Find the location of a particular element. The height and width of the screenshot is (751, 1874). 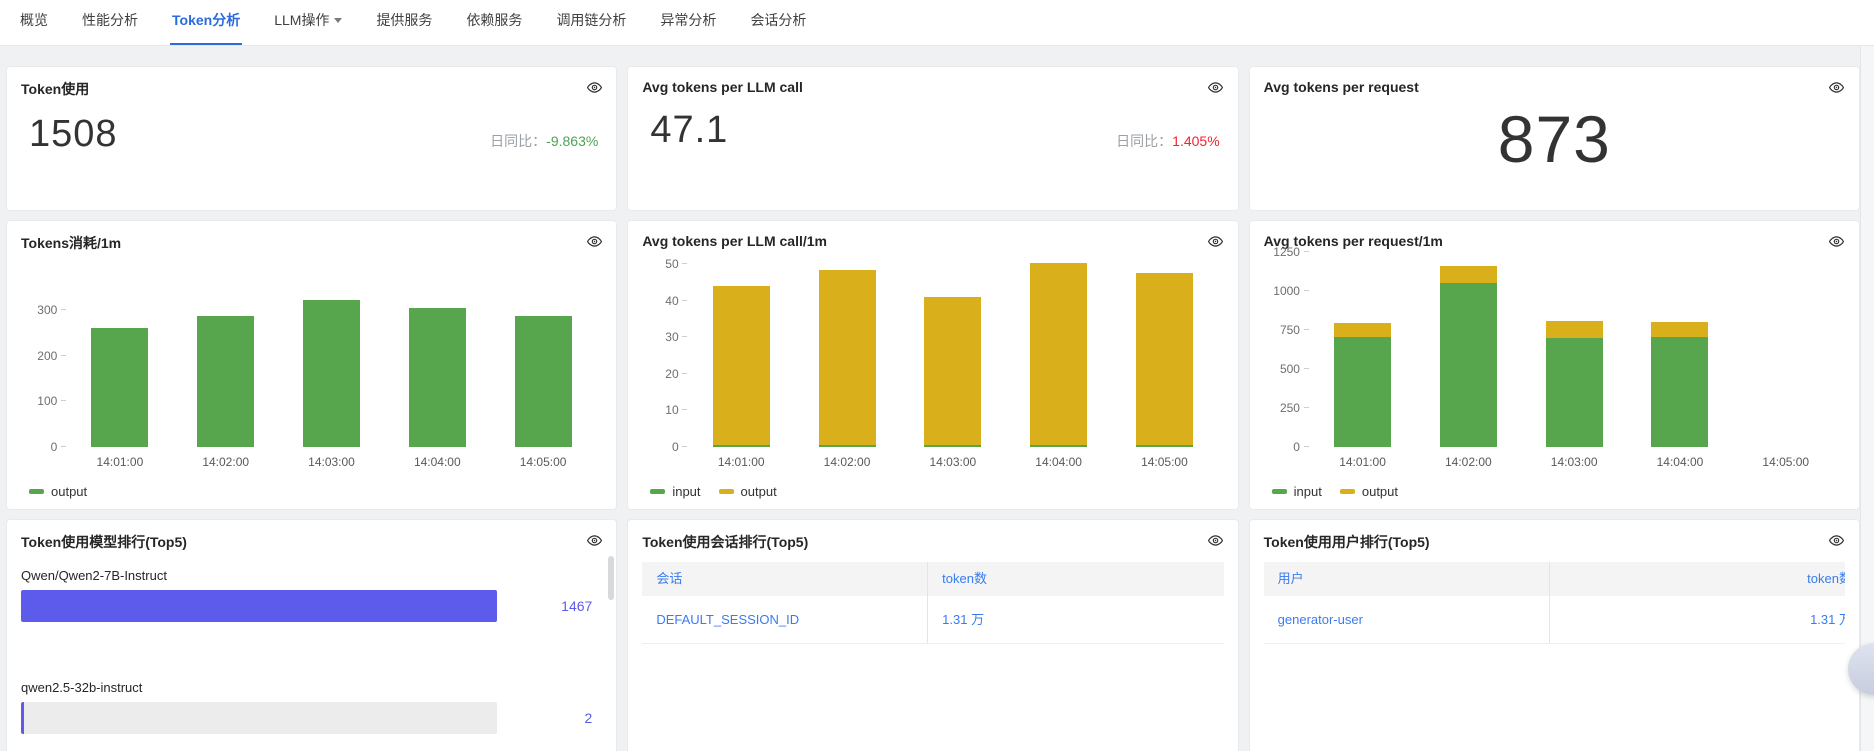

rank-value: 2 is located at coordinates (588, 718).